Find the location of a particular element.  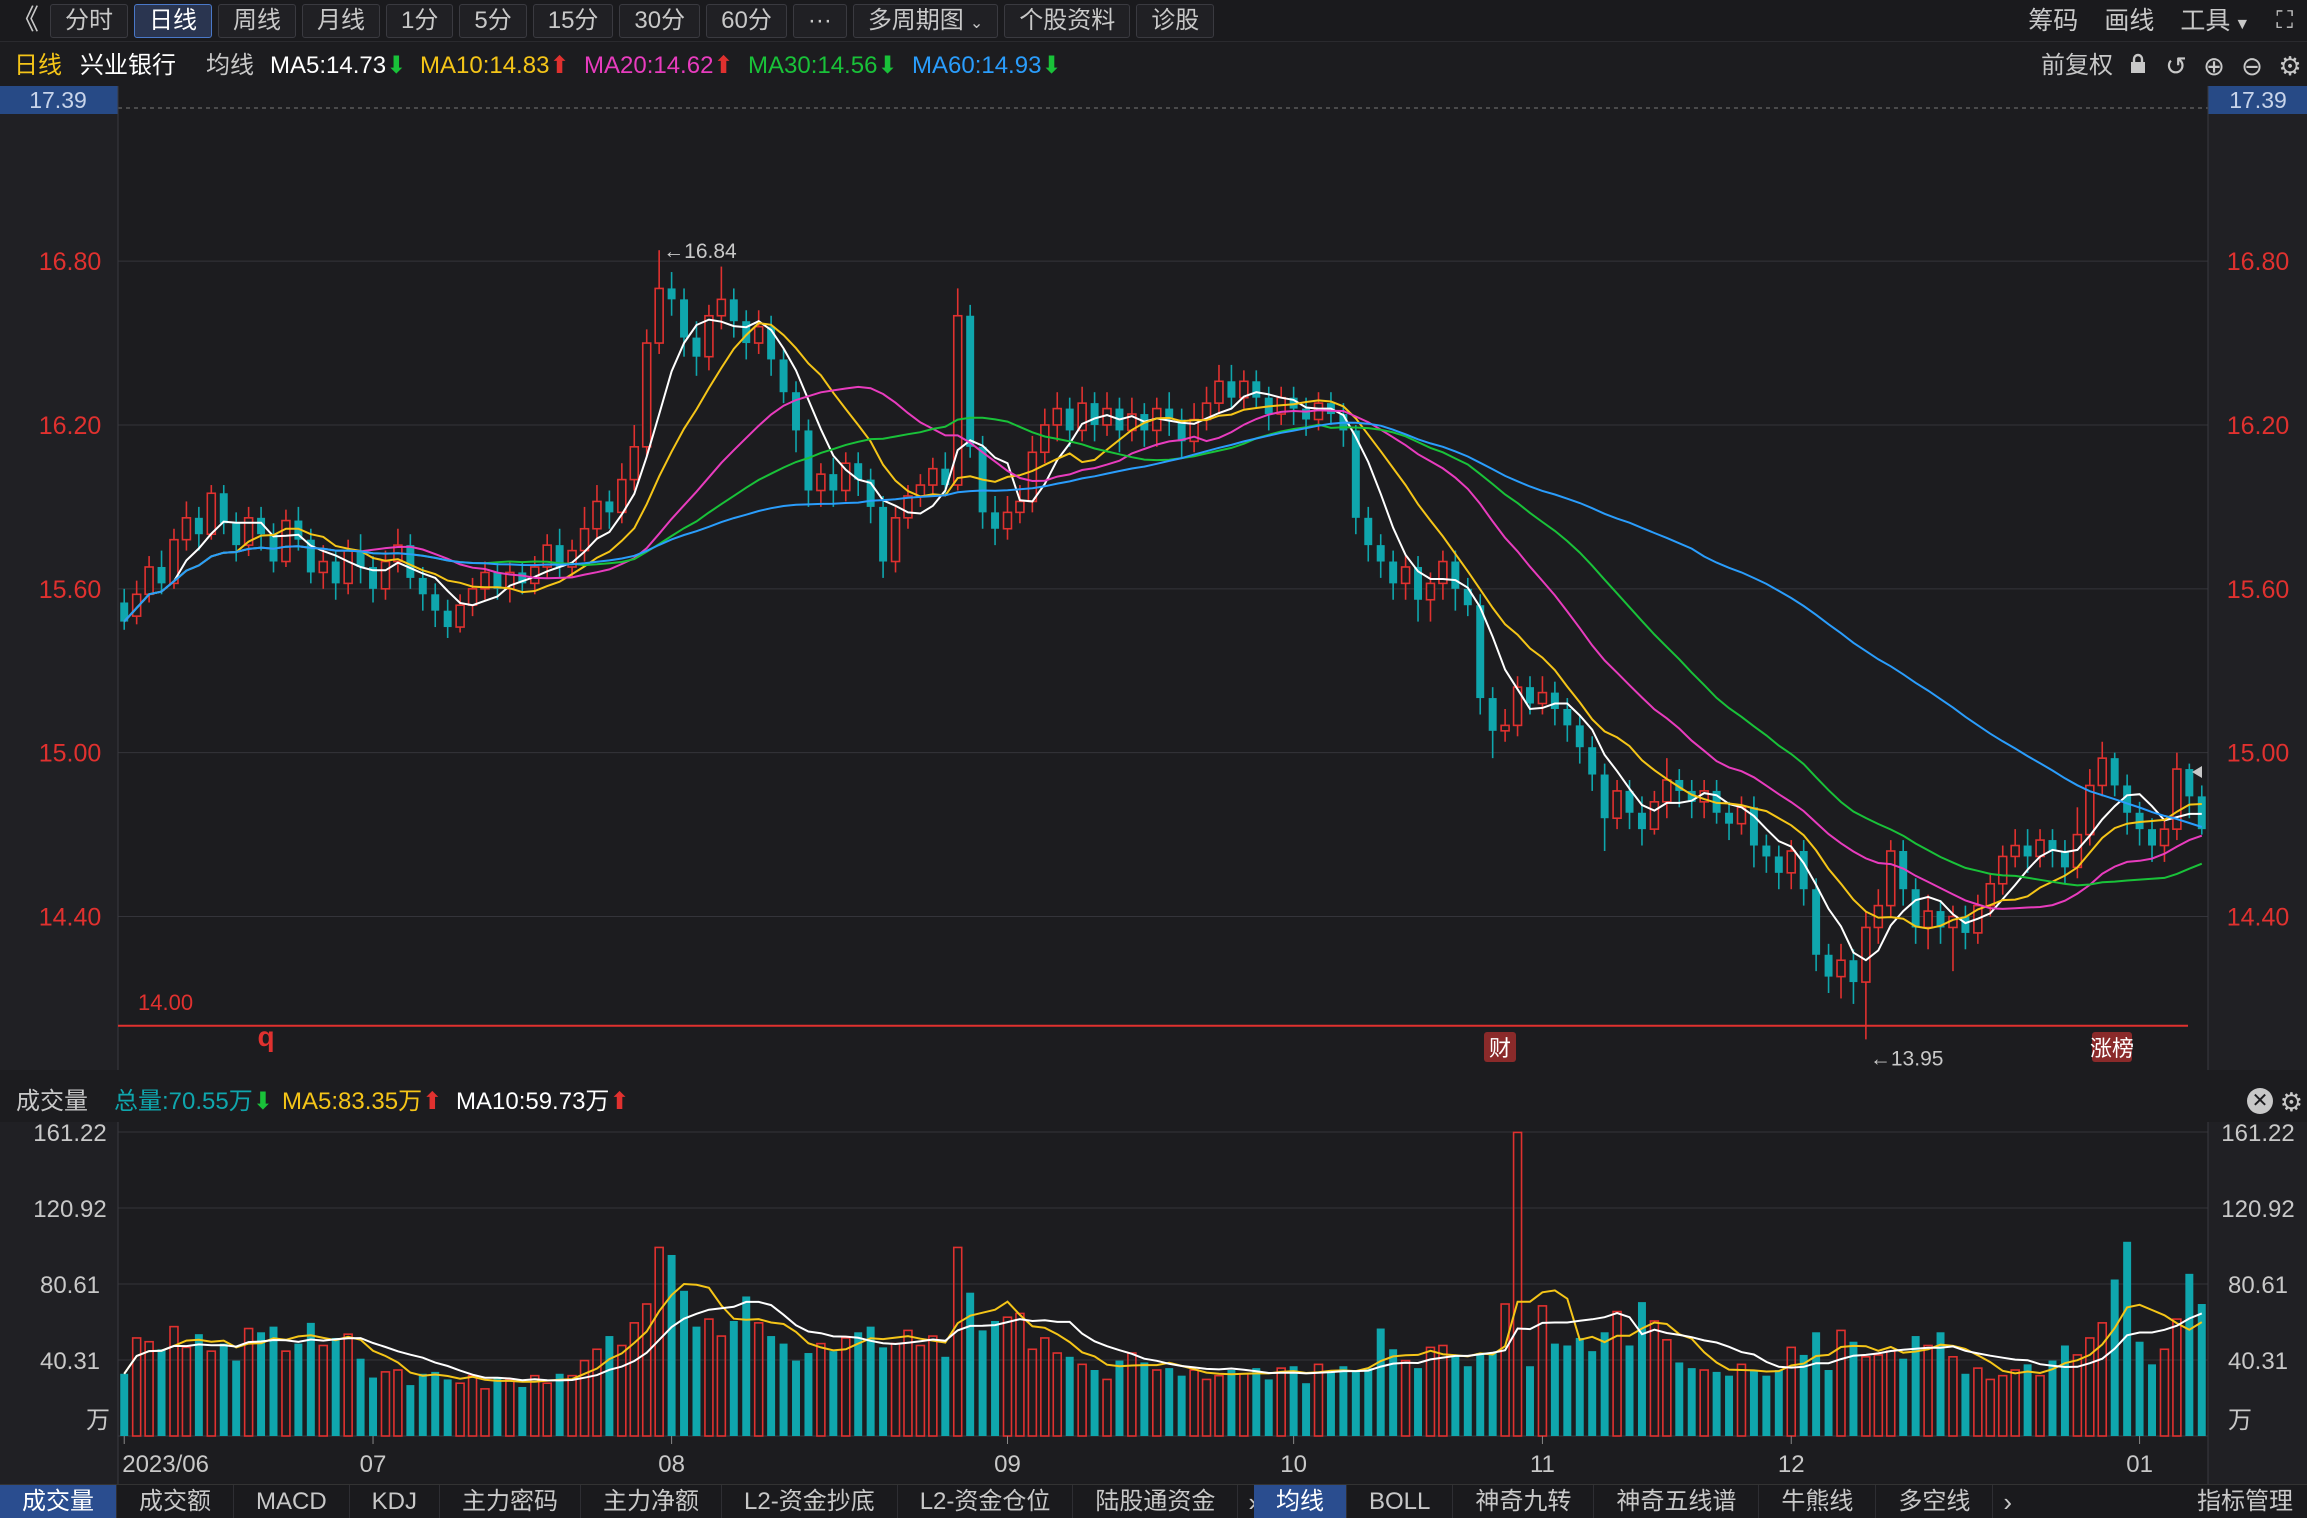

settings-gear-icon: ⚙ is located at coordinates (2290, 66).